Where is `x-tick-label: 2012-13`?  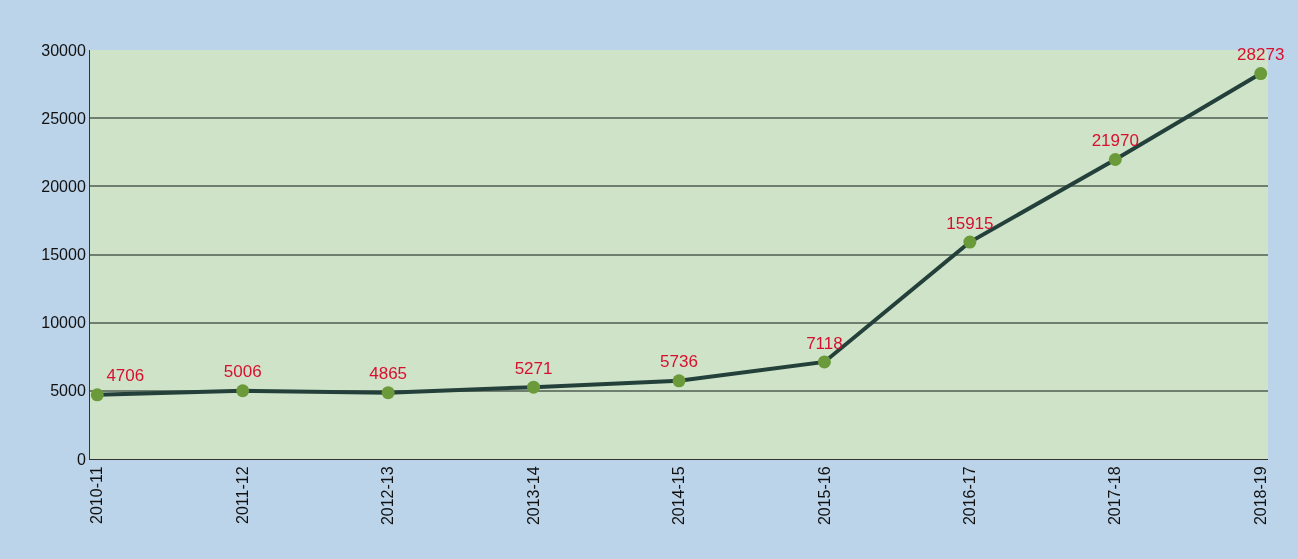
x-tick-label: 2012-13 is located at coordinates (388, 496).